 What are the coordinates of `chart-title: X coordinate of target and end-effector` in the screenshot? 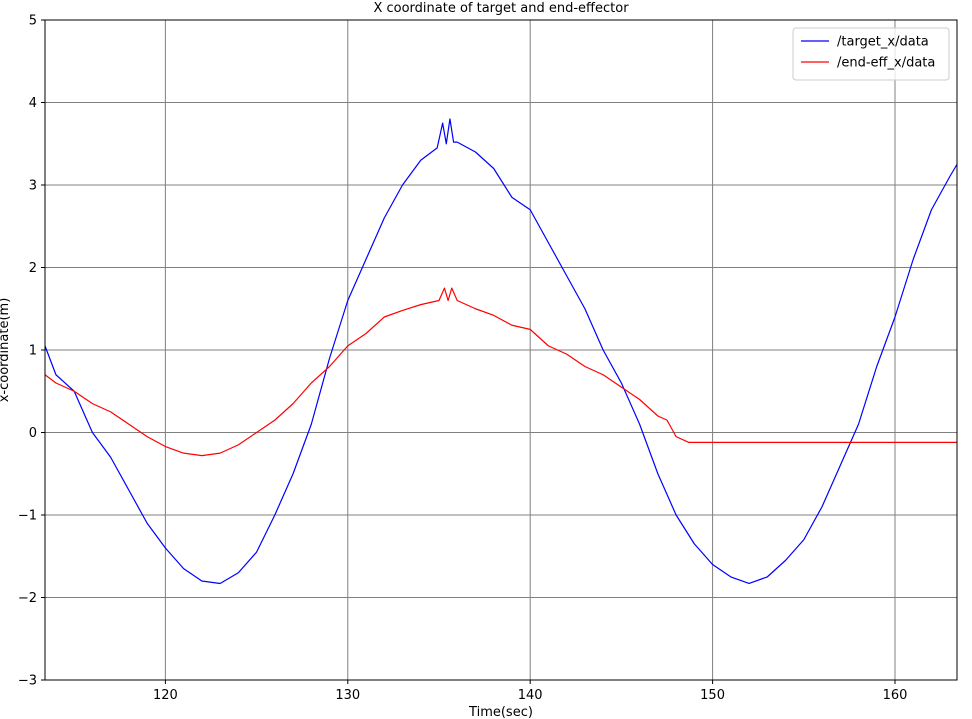 It's located at (501, 8).